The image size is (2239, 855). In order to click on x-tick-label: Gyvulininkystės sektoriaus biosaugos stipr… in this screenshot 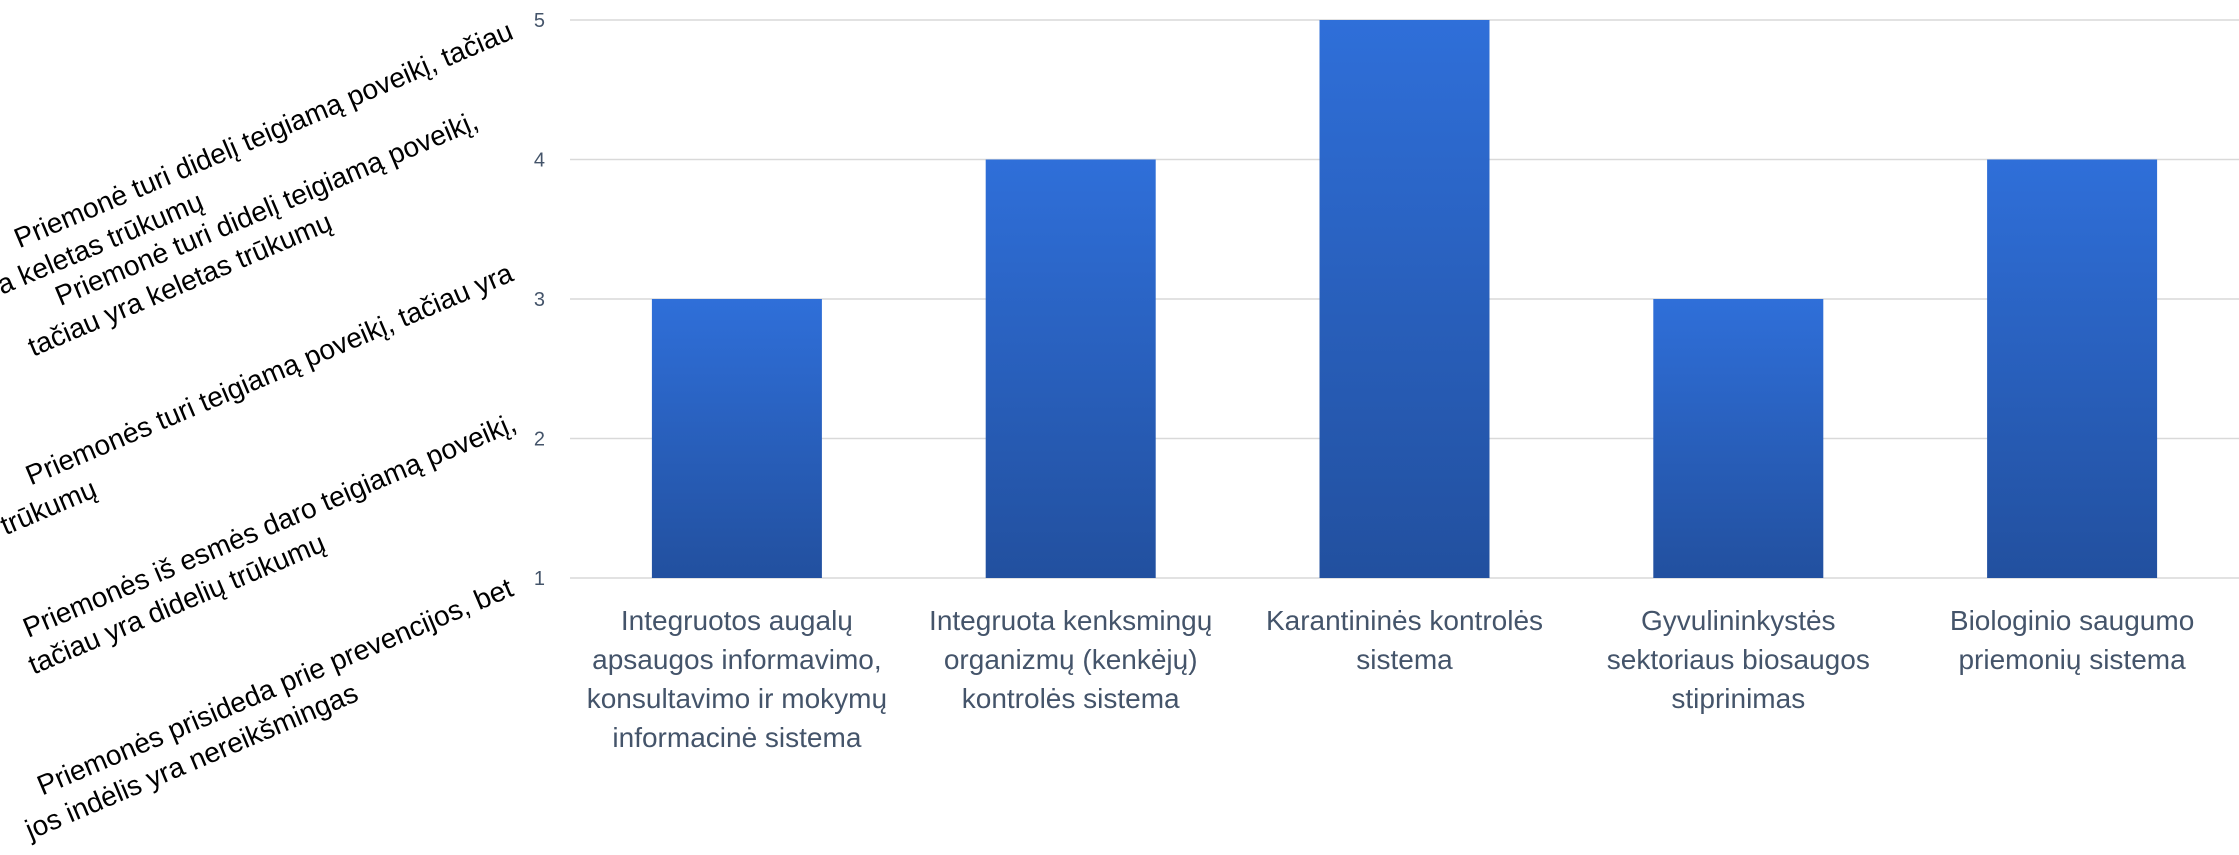, I will do `click(1738, 659)`.